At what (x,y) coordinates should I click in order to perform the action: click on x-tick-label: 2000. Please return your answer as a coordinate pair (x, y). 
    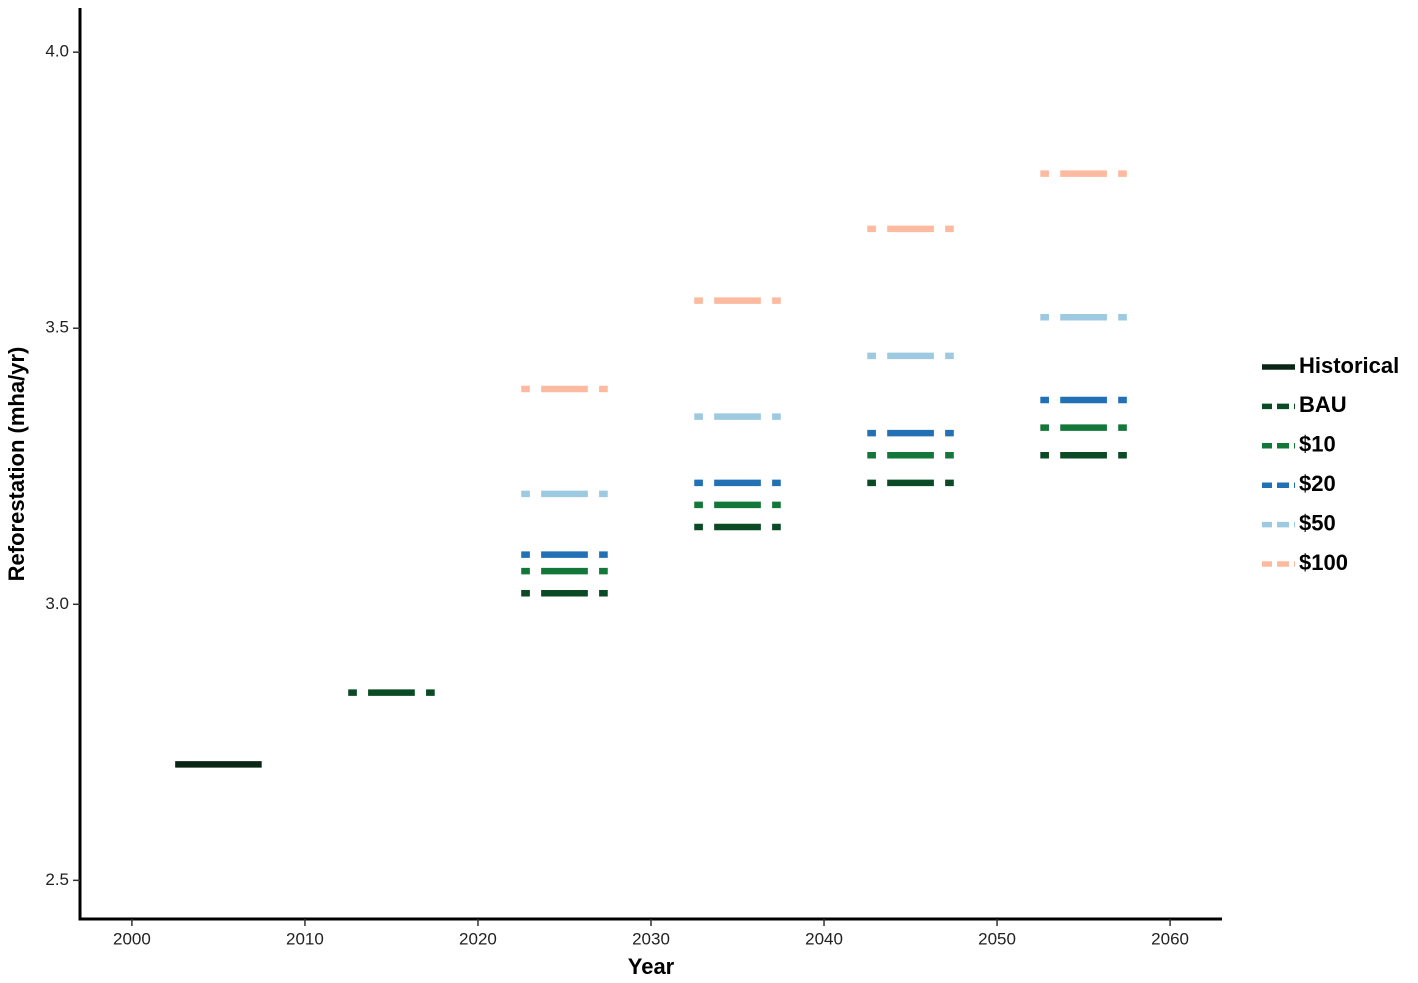
    Looking at the image, I should click on (132, 938).